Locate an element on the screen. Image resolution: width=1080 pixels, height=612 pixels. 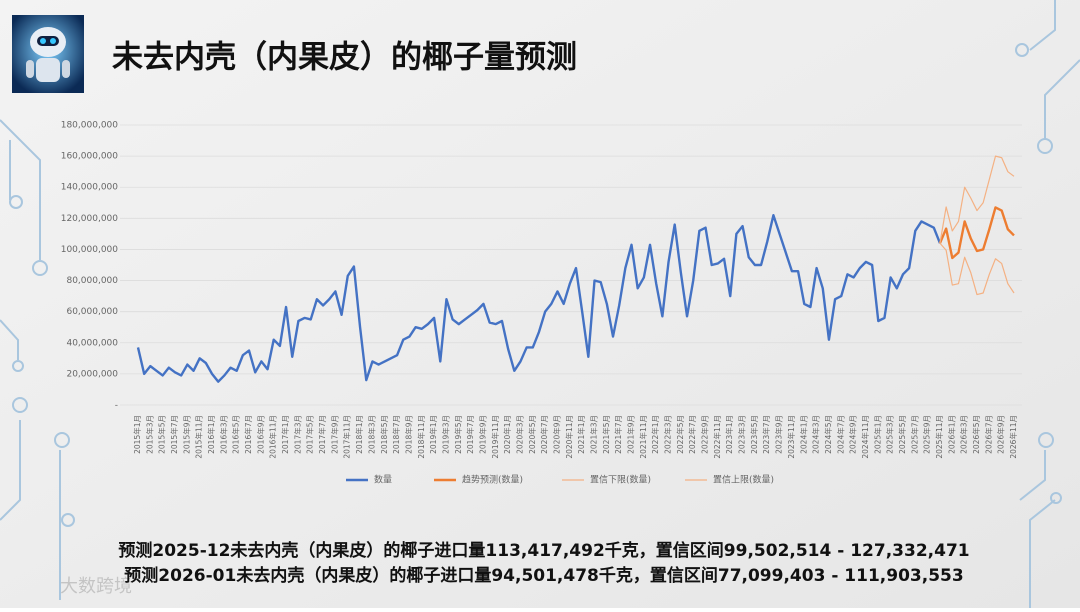
x-tick-label: 2022年1月 is located at coordinates (655, 434).